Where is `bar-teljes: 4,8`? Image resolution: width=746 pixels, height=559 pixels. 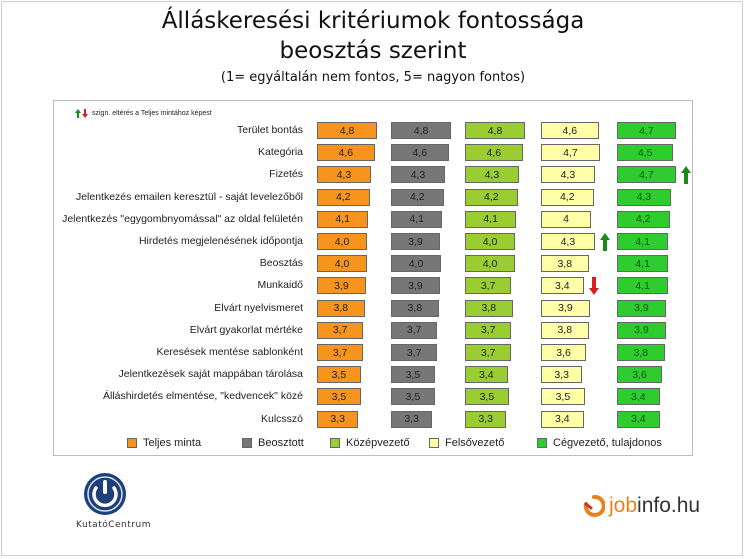
bar-teljes: 4,8 is located at coordinates (347, 130).